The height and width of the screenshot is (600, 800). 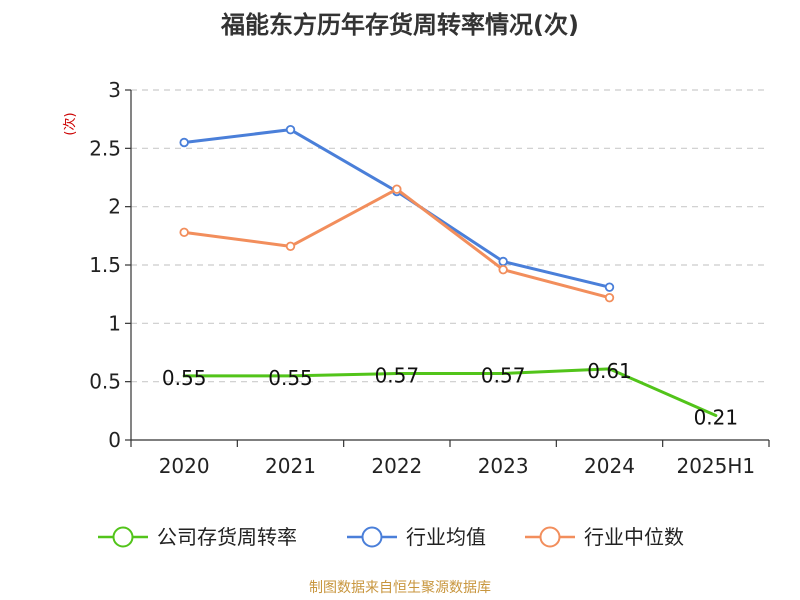 What do you see at coordinates (114, 323) in the screenshot?
I see `y-tick-label: 1` at bounding box center [114, 323].